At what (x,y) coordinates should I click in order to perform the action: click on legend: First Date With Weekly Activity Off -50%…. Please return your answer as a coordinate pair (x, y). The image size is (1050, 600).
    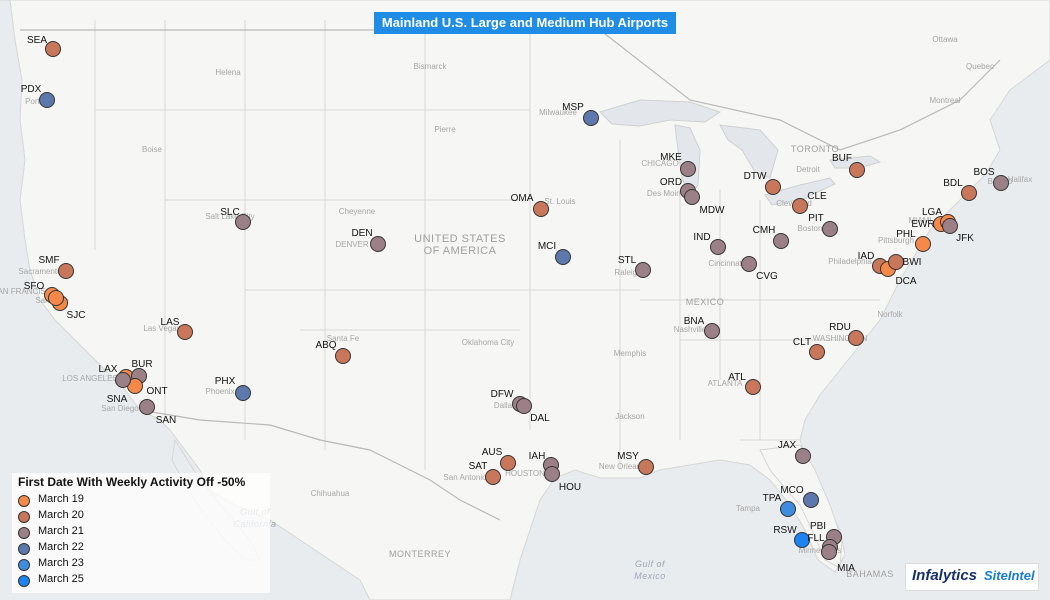
    Looking at the image, I should click on (141, 533).